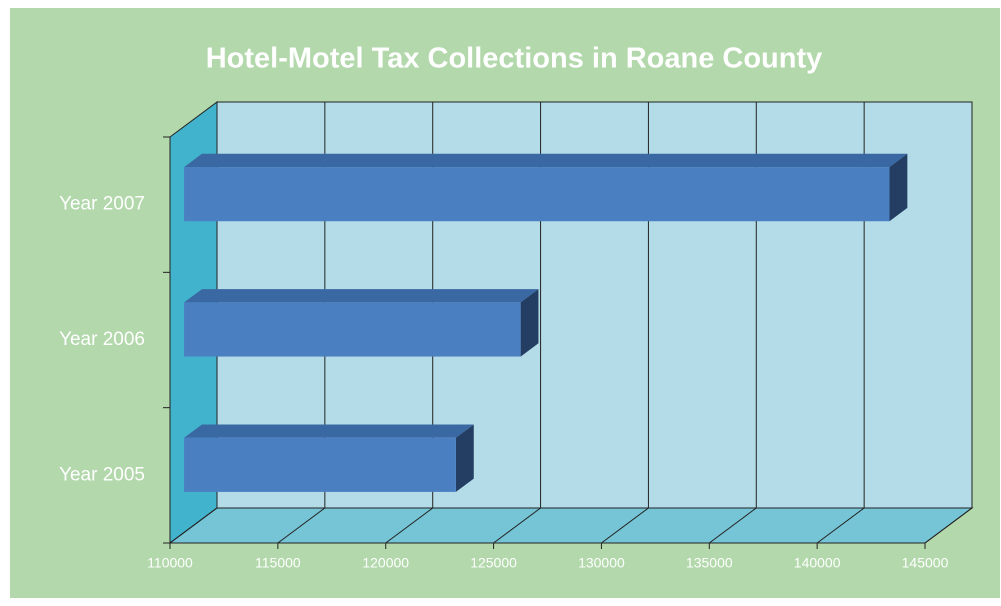 This screenshot has height=606, width=1001. Describe the element at coordinates (817, 563) in the screenshot. I see `x-tick-label: 140000` at that location.